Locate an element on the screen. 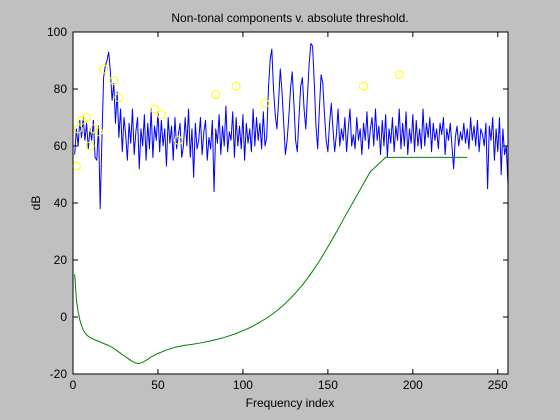  y-tick-label: 40 is located at coordinates (61, 203).